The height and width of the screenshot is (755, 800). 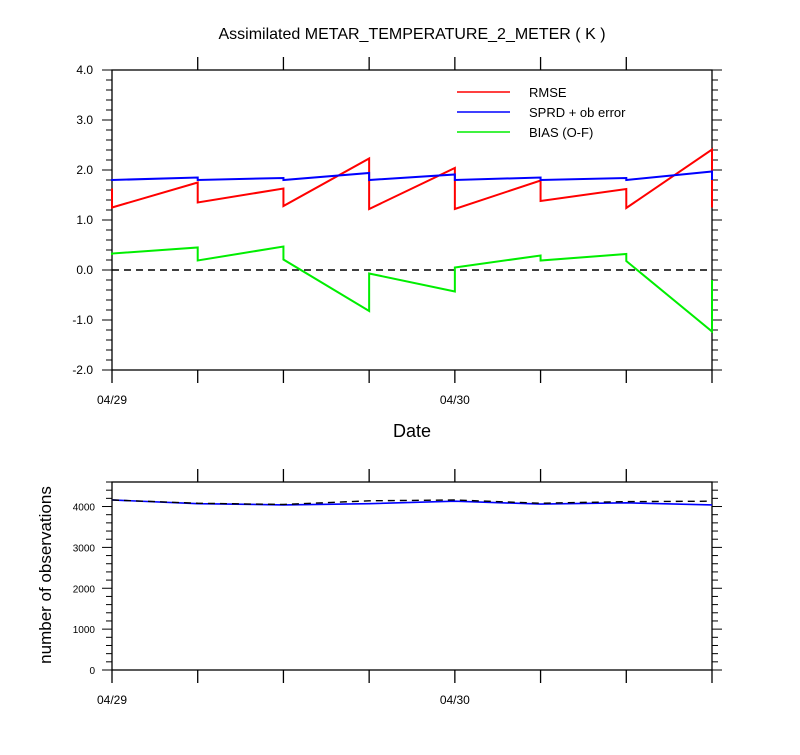 What do you see at coordinates (82, 370) in the screenshot?
I see `top-y-tick-label: -2.0` at bounding box center [82, 370].